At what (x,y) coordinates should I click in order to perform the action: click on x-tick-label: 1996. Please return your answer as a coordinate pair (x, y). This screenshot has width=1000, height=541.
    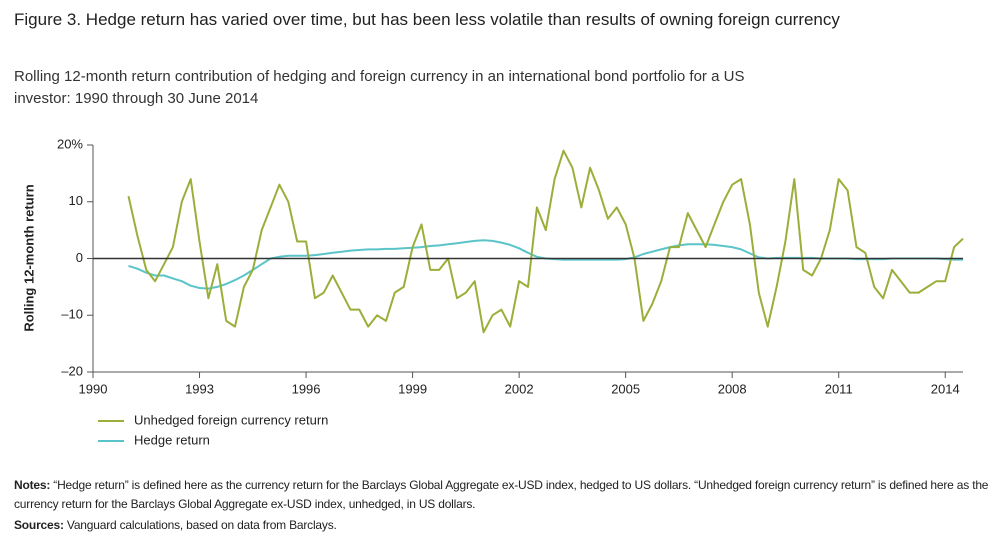
    Looking at the image, I should click on (306, 388).